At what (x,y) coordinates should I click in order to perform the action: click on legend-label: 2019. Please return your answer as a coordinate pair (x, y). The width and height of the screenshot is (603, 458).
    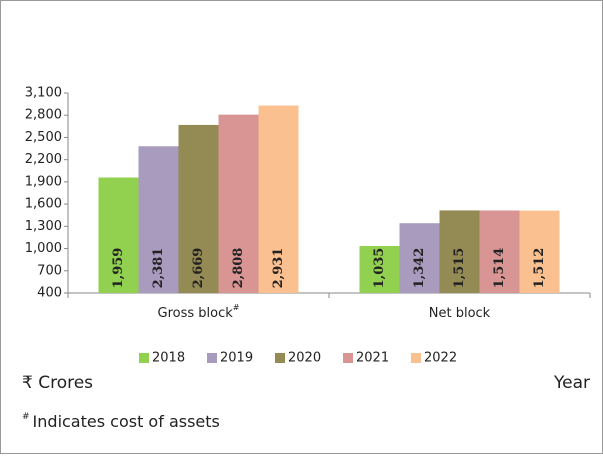
    Looking at the image, I should click on (236, 358).